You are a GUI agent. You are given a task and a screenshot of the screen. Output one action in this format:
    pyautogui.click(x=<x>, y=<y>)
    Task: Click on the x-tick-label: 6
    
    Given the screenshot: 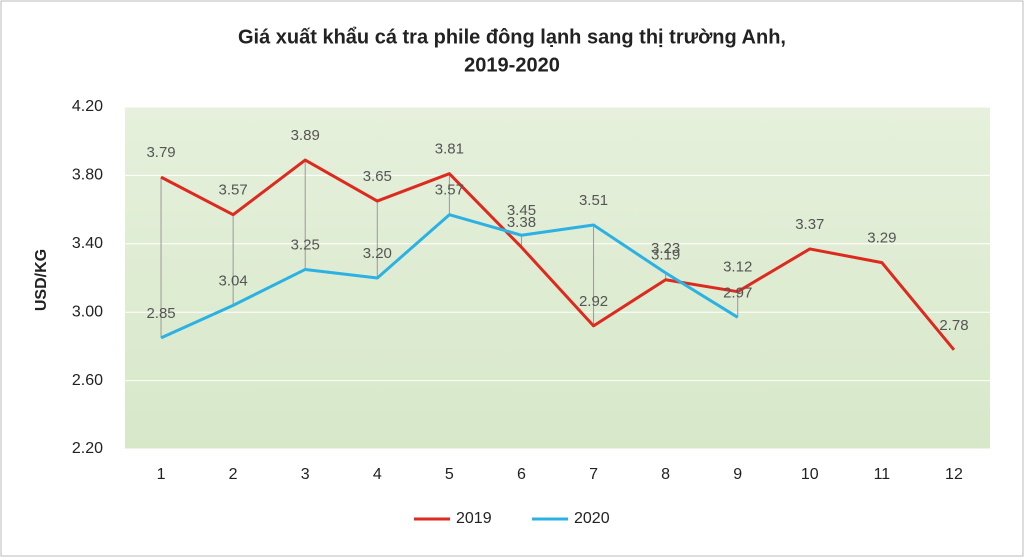 What is the action you would take?
    pyautogui.click(x=521, y=474)
    